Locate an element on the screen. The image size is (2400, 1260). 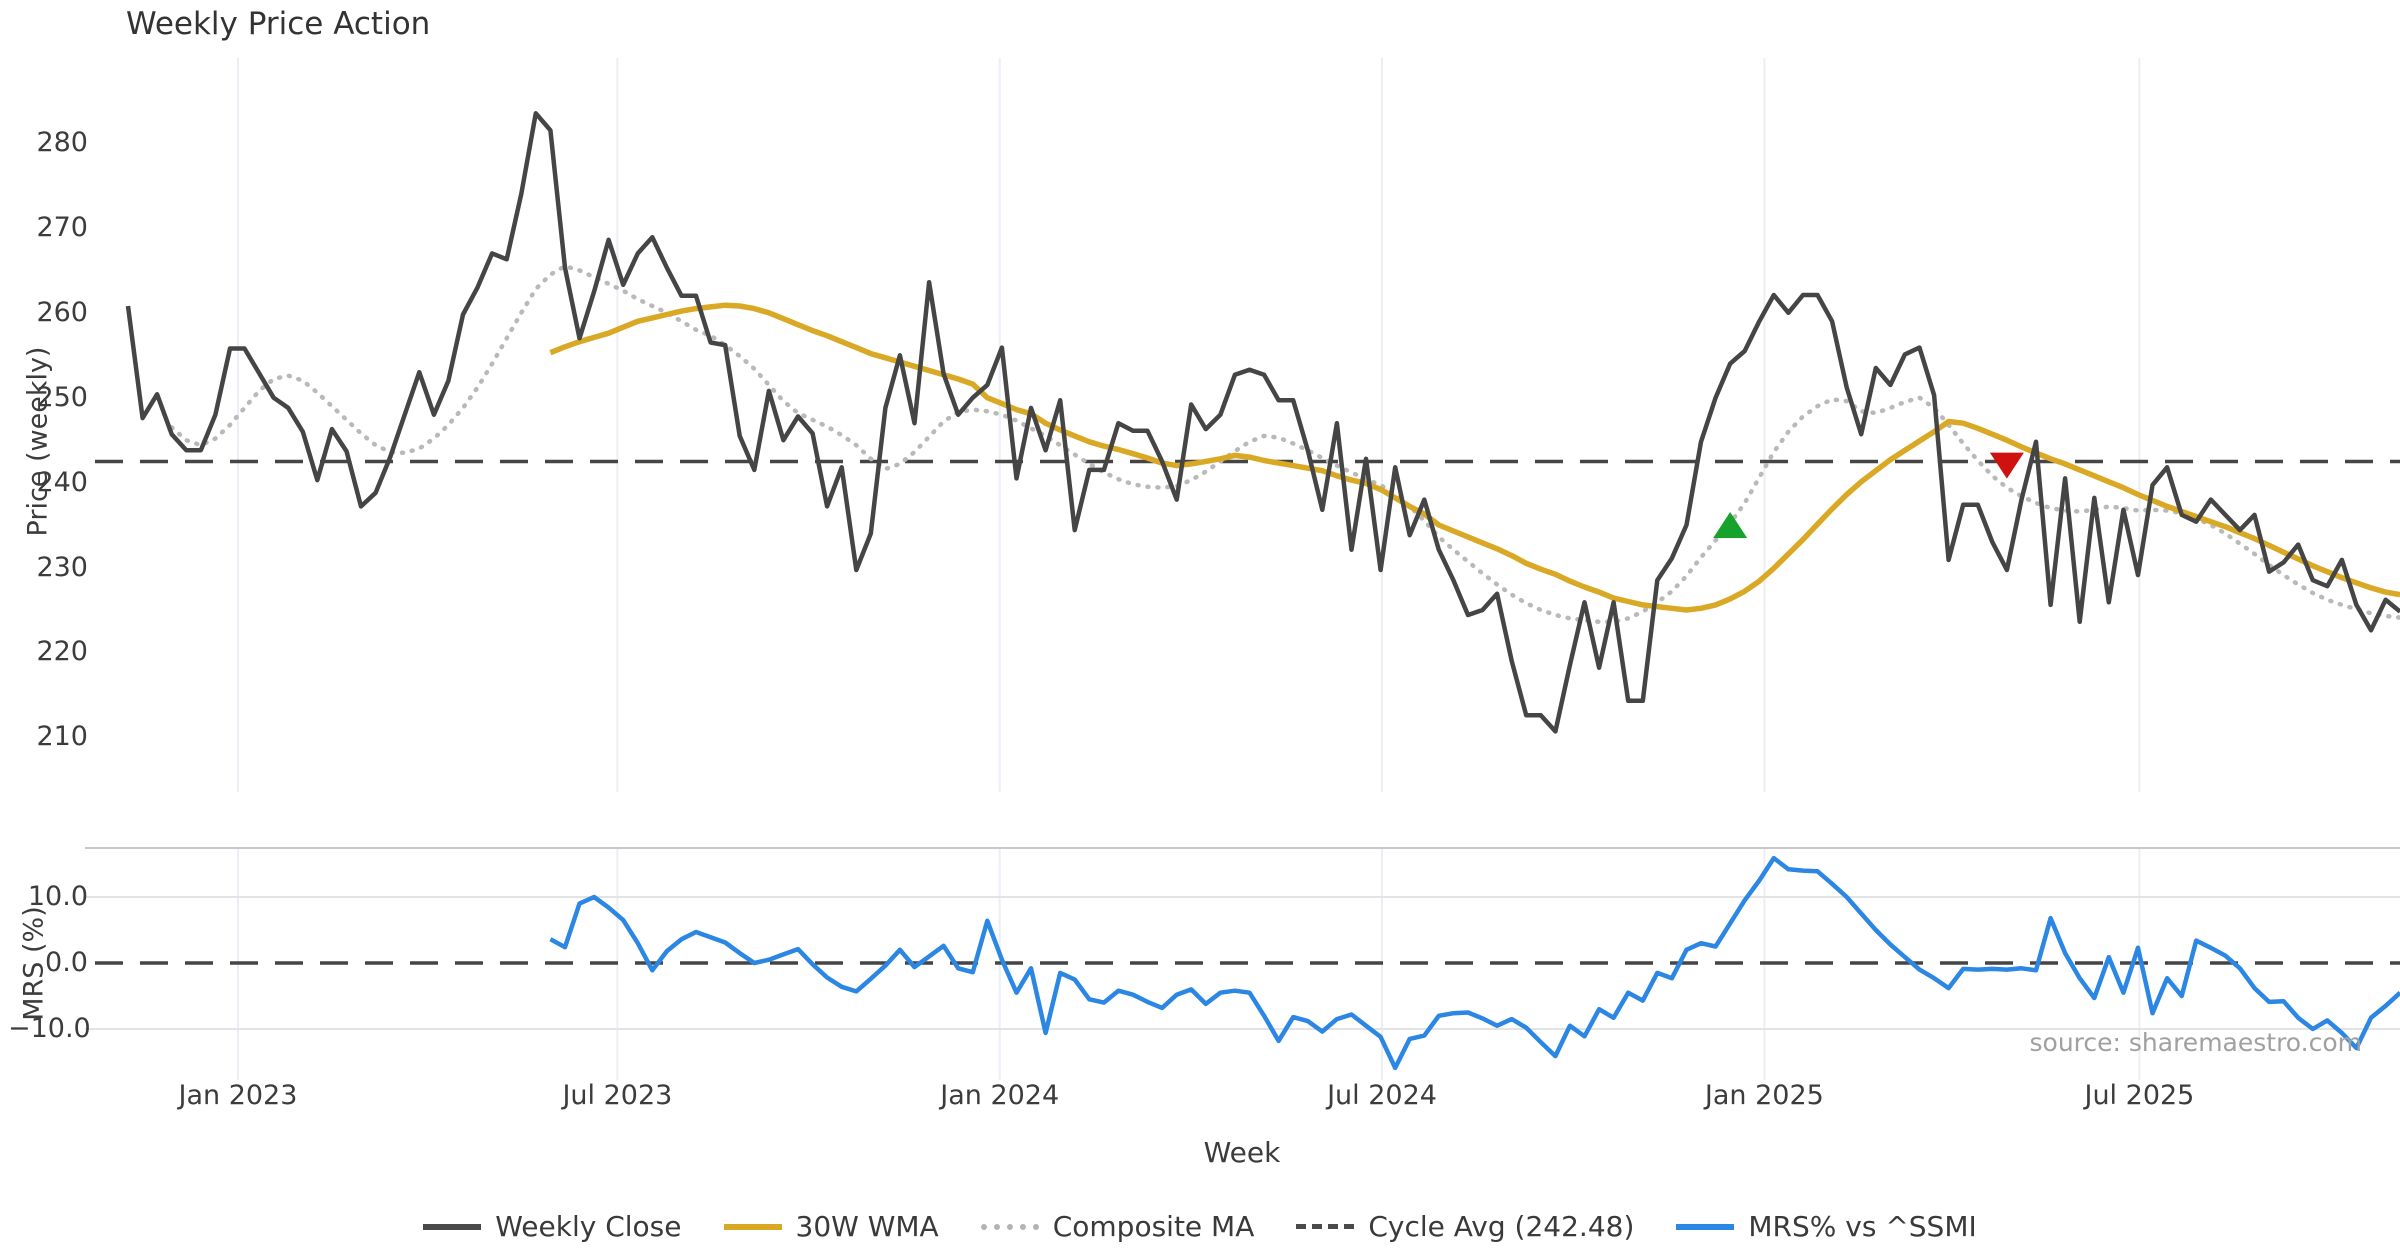
mrs-line-swatch-icon is located at coordinates (1705, 1226).